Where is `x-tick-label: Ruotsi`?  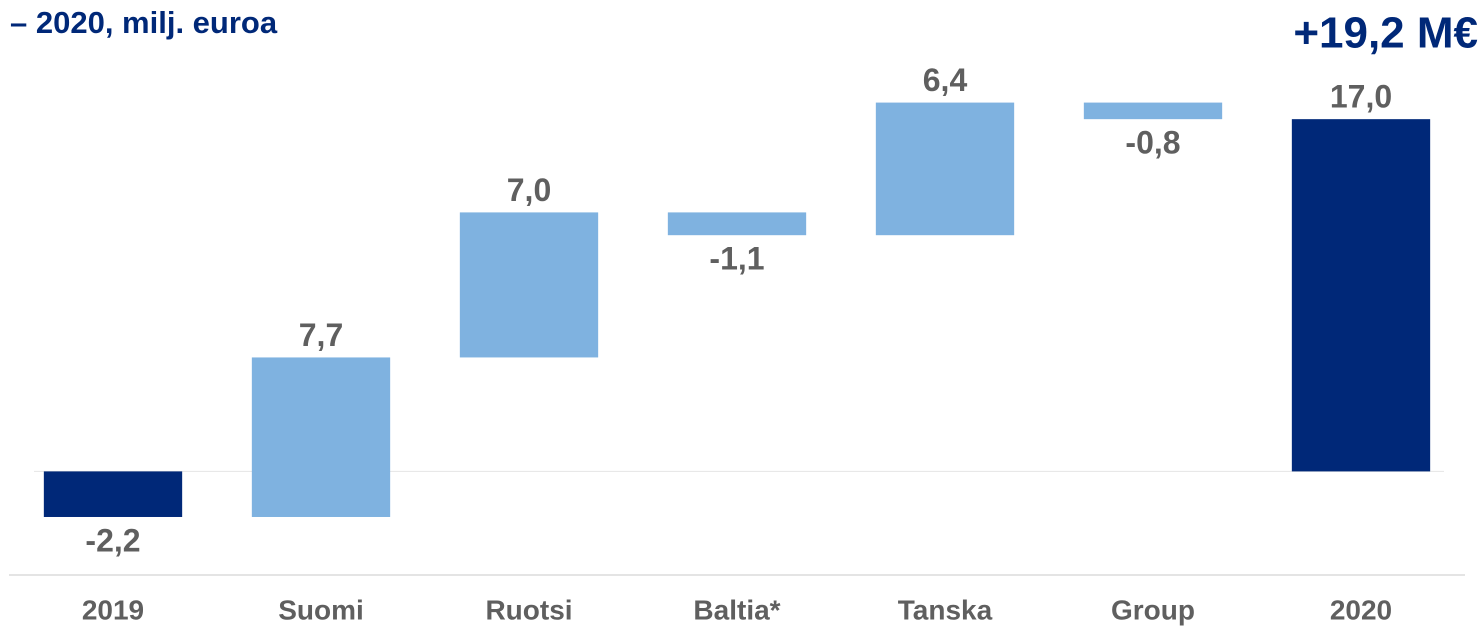 x-tick-label: Ruotsi is located at coordinates (528, 609).